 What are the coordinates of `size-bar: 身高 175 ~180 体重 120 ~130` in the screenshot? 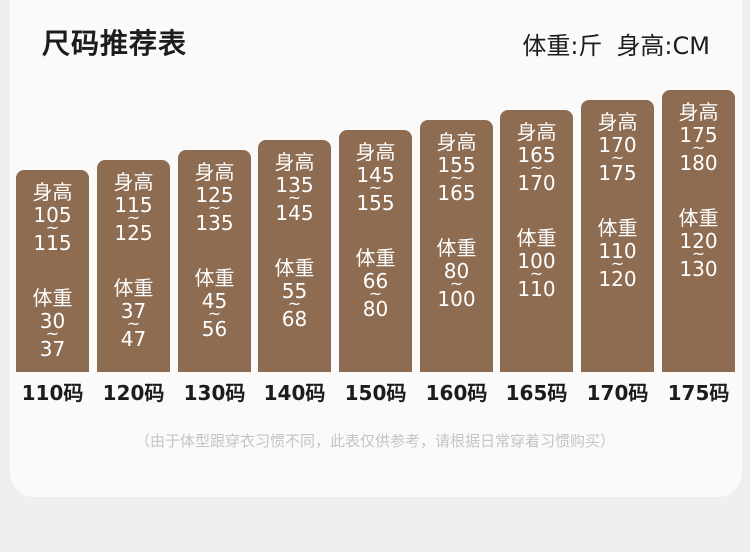 It's located at (698, 231).